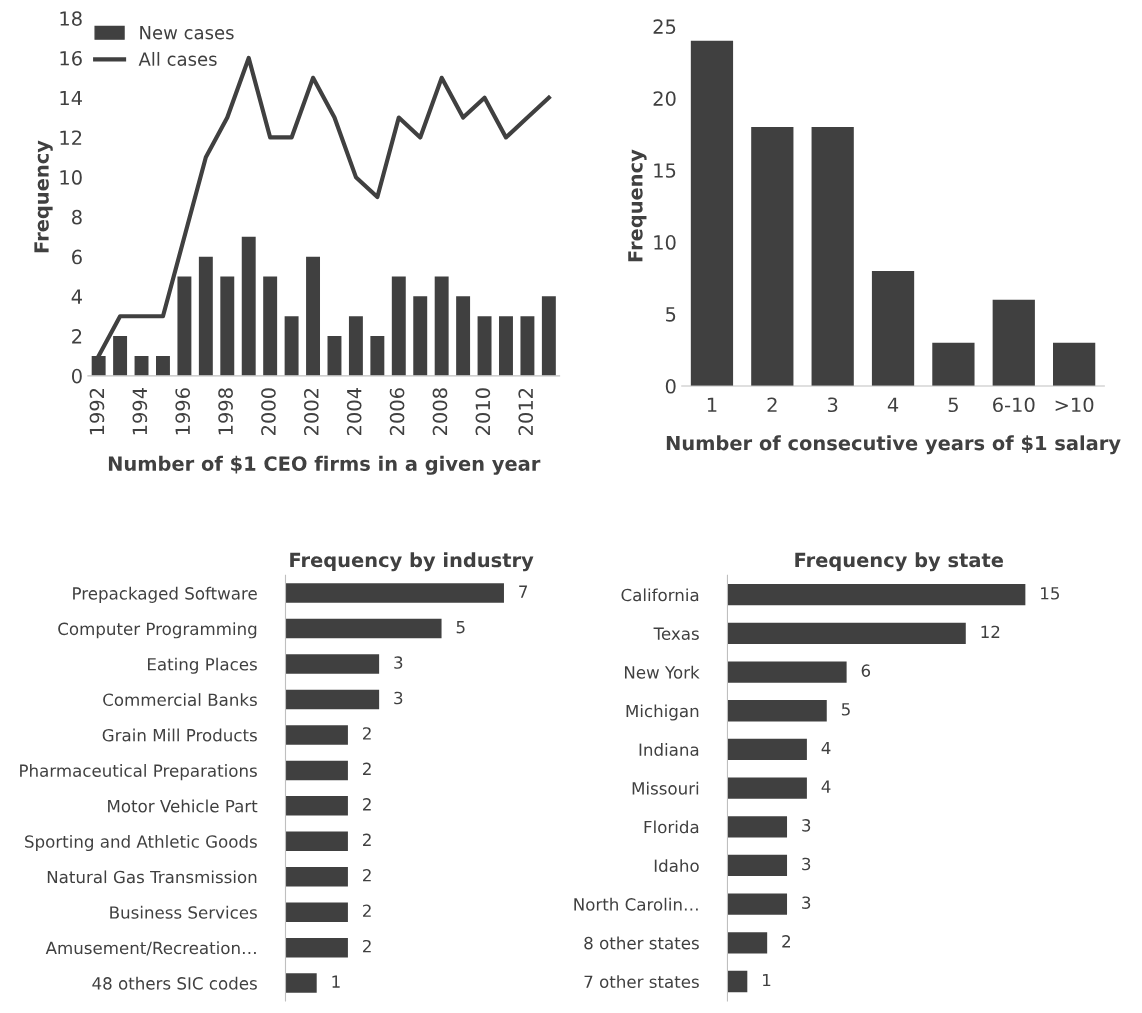  I want to click on y-tick-label: Natural Gas Transmission, so click(152, 877).